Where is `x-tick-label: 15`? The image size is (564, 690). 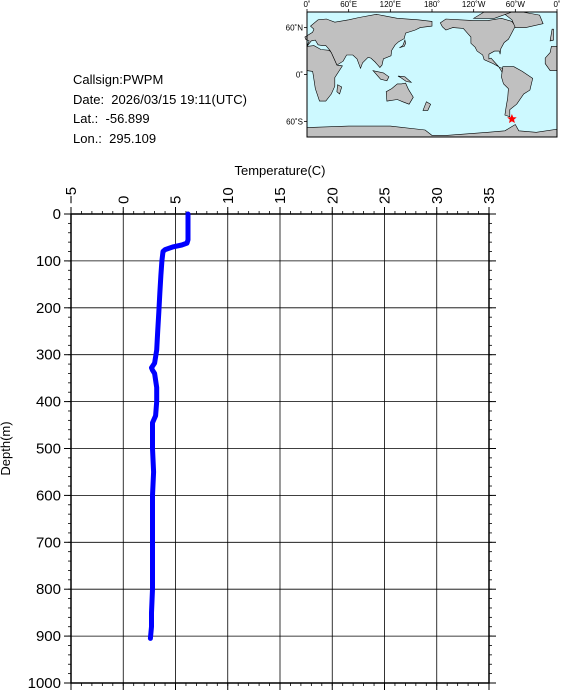
x-tick-label: 15 is located at coordinates (280, 195).